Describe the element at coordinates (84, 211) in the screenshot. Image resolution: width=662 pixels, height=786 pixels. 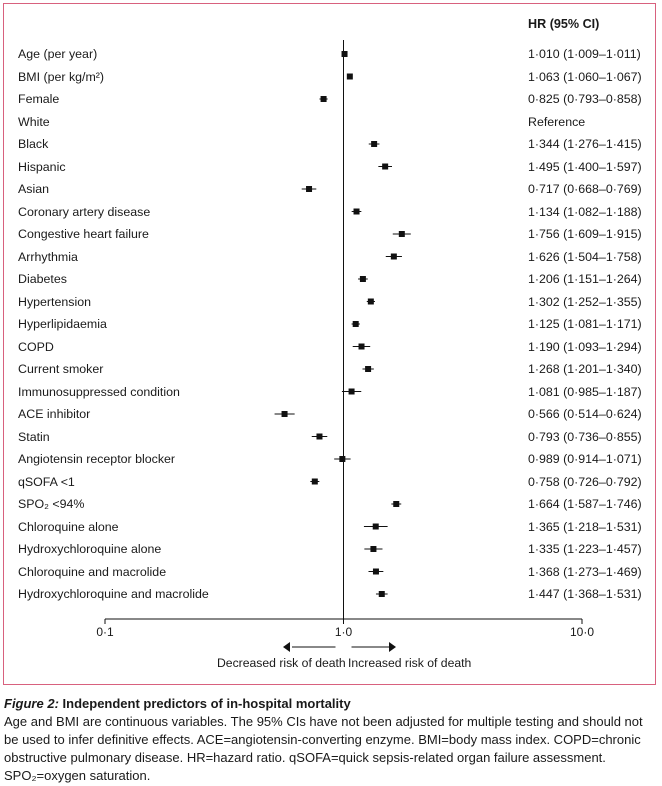
I see `row-label: Coronary artery disease` at that location.